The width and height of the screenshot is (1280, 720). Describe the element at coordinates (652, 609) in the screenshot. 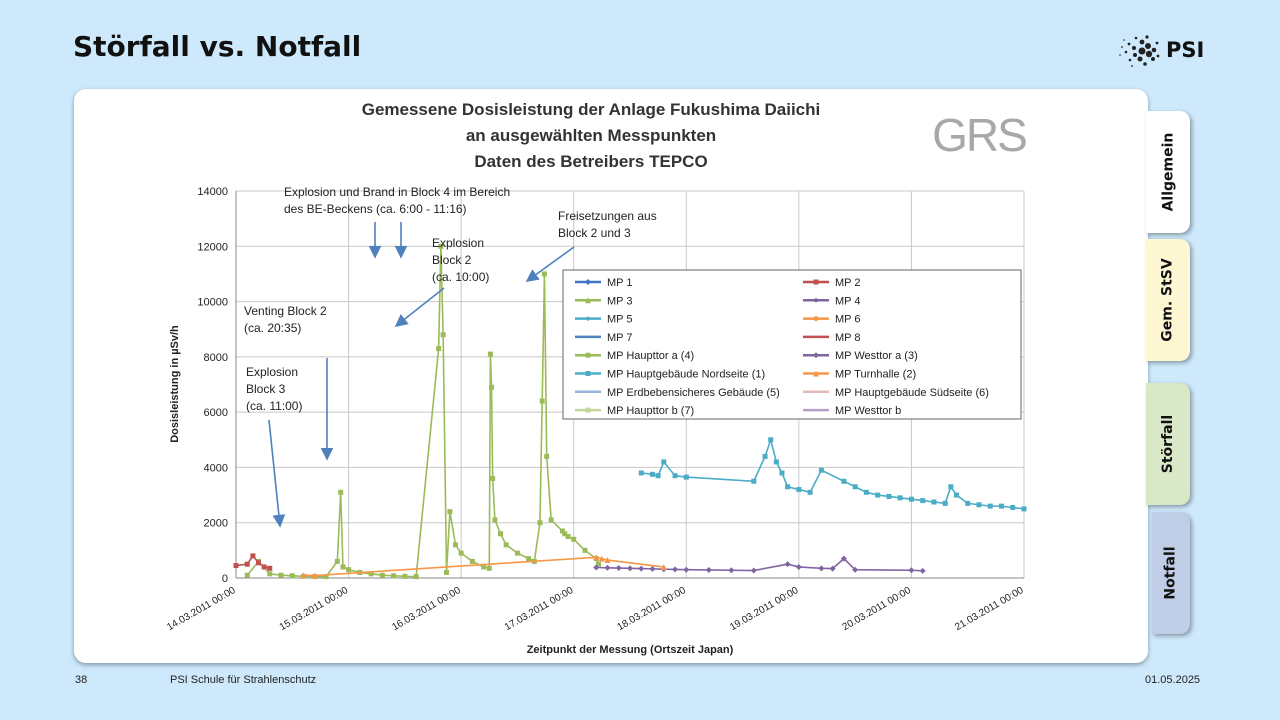

I see `x-tick-label: 18.03.2011 00:00` at that location.